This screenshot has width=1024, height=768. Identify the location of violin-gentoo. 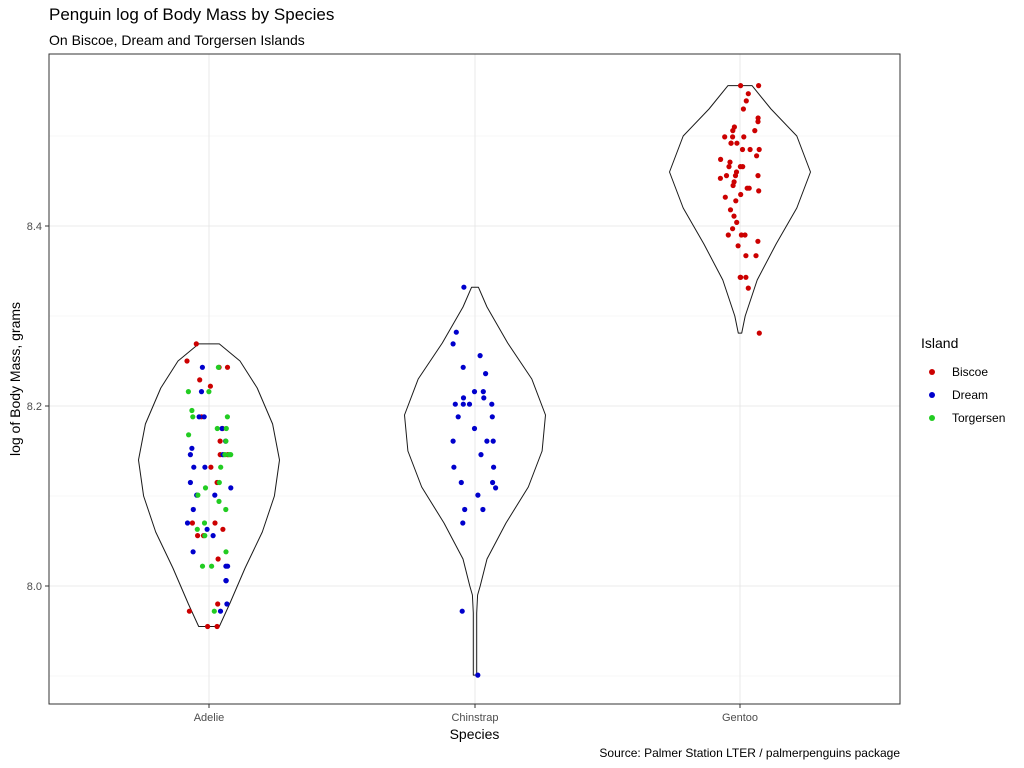
(740, 209).